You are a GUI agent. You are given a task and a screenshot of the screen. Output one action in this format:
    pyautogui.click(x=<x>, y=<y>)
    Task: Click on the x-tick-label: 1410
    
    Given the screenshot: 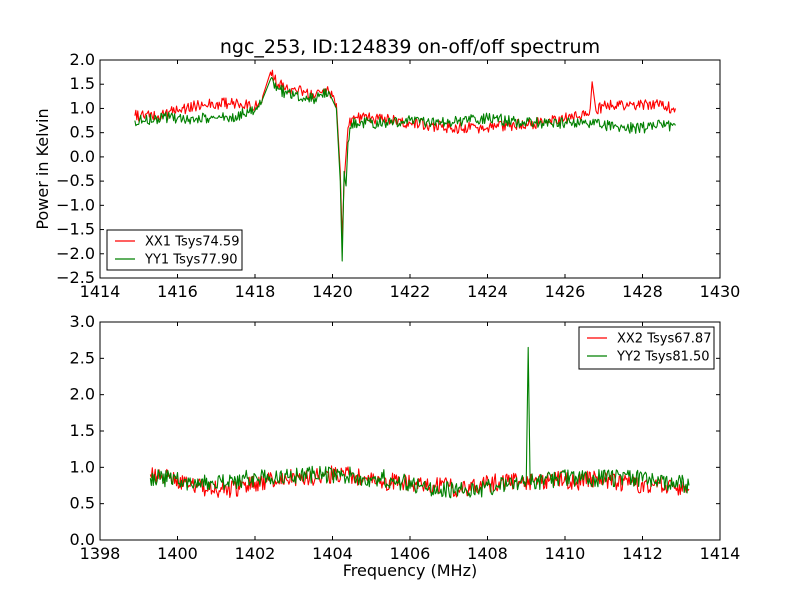 What is the action you would take?
    pyautogui.click(x=565, y=553)
    